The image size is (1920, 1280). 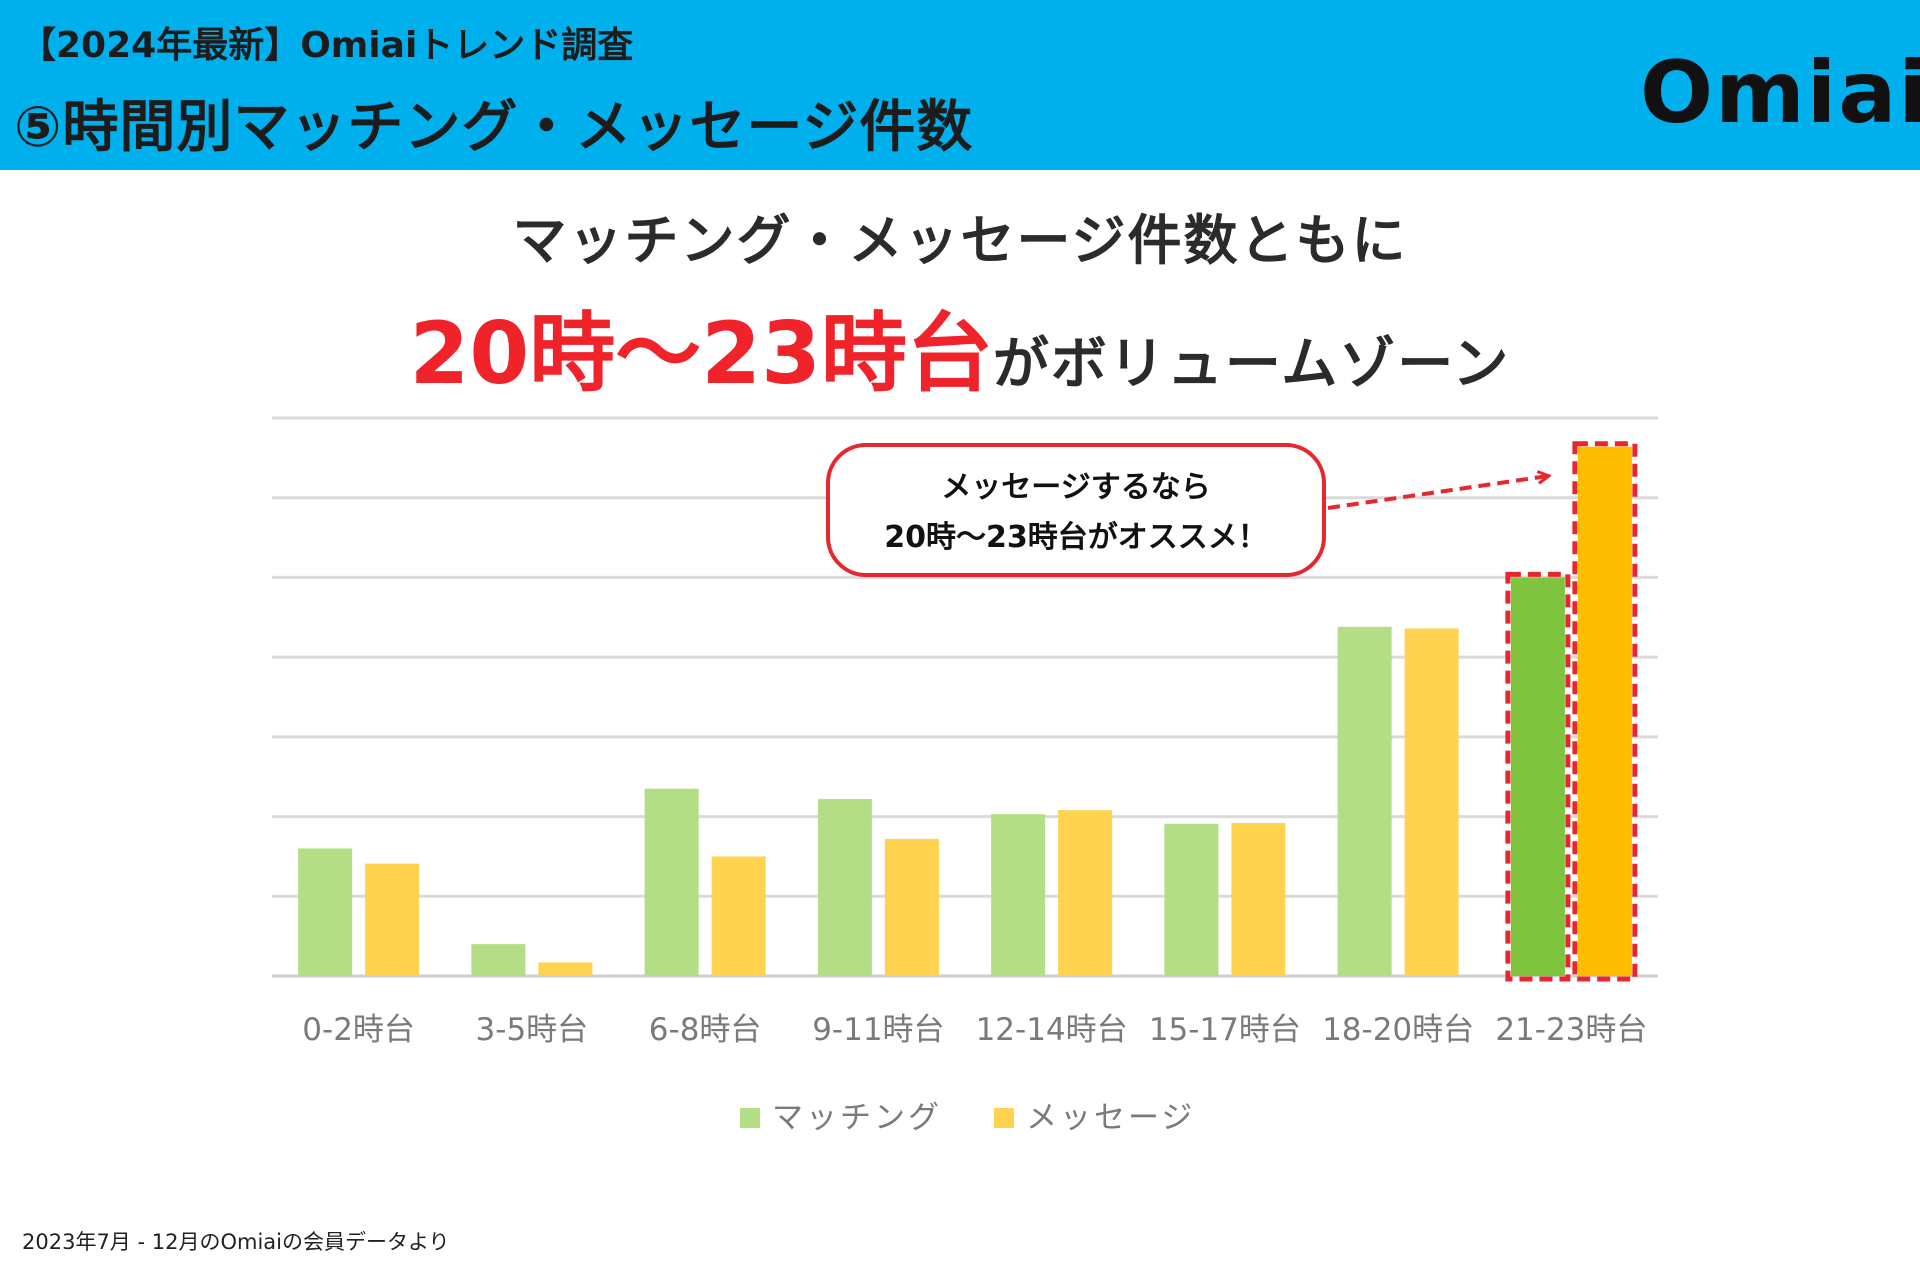 I want to click on legend-label: マッチング, so click(x=857, y=1118).